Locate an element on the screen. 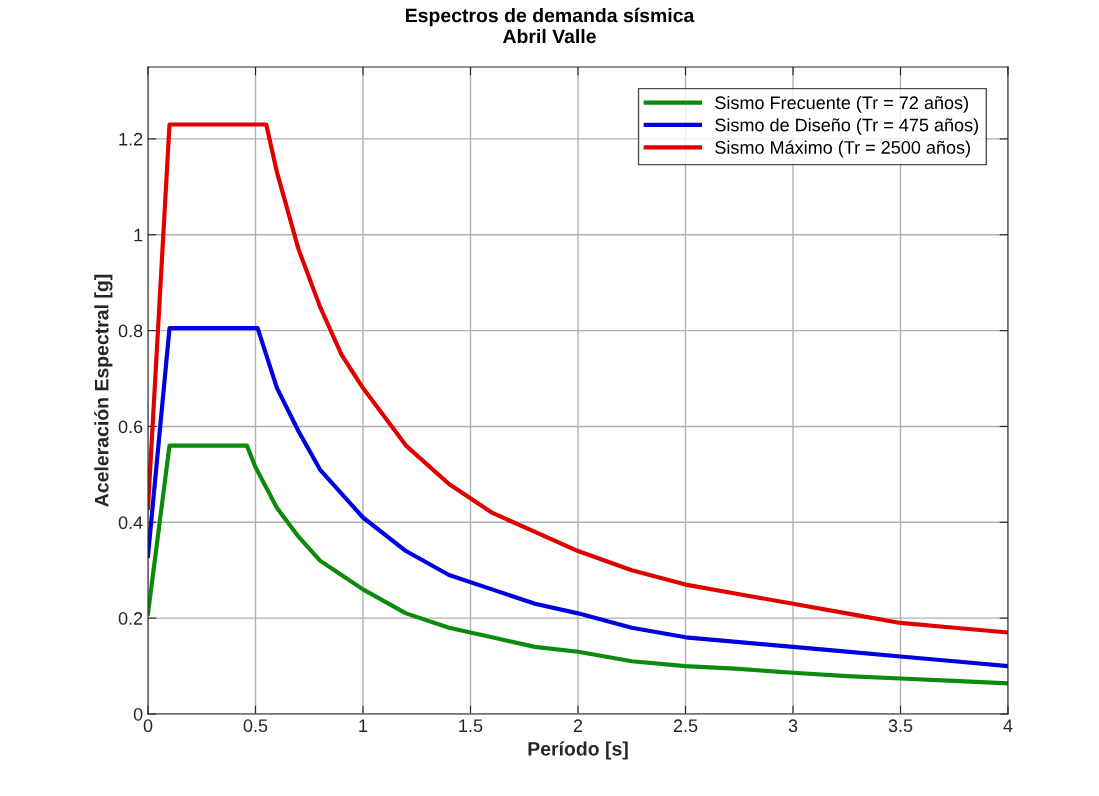 The height and width of the screenshot is (796, 1099). y-tick-label: 1 is located at coordinates (138, 235).